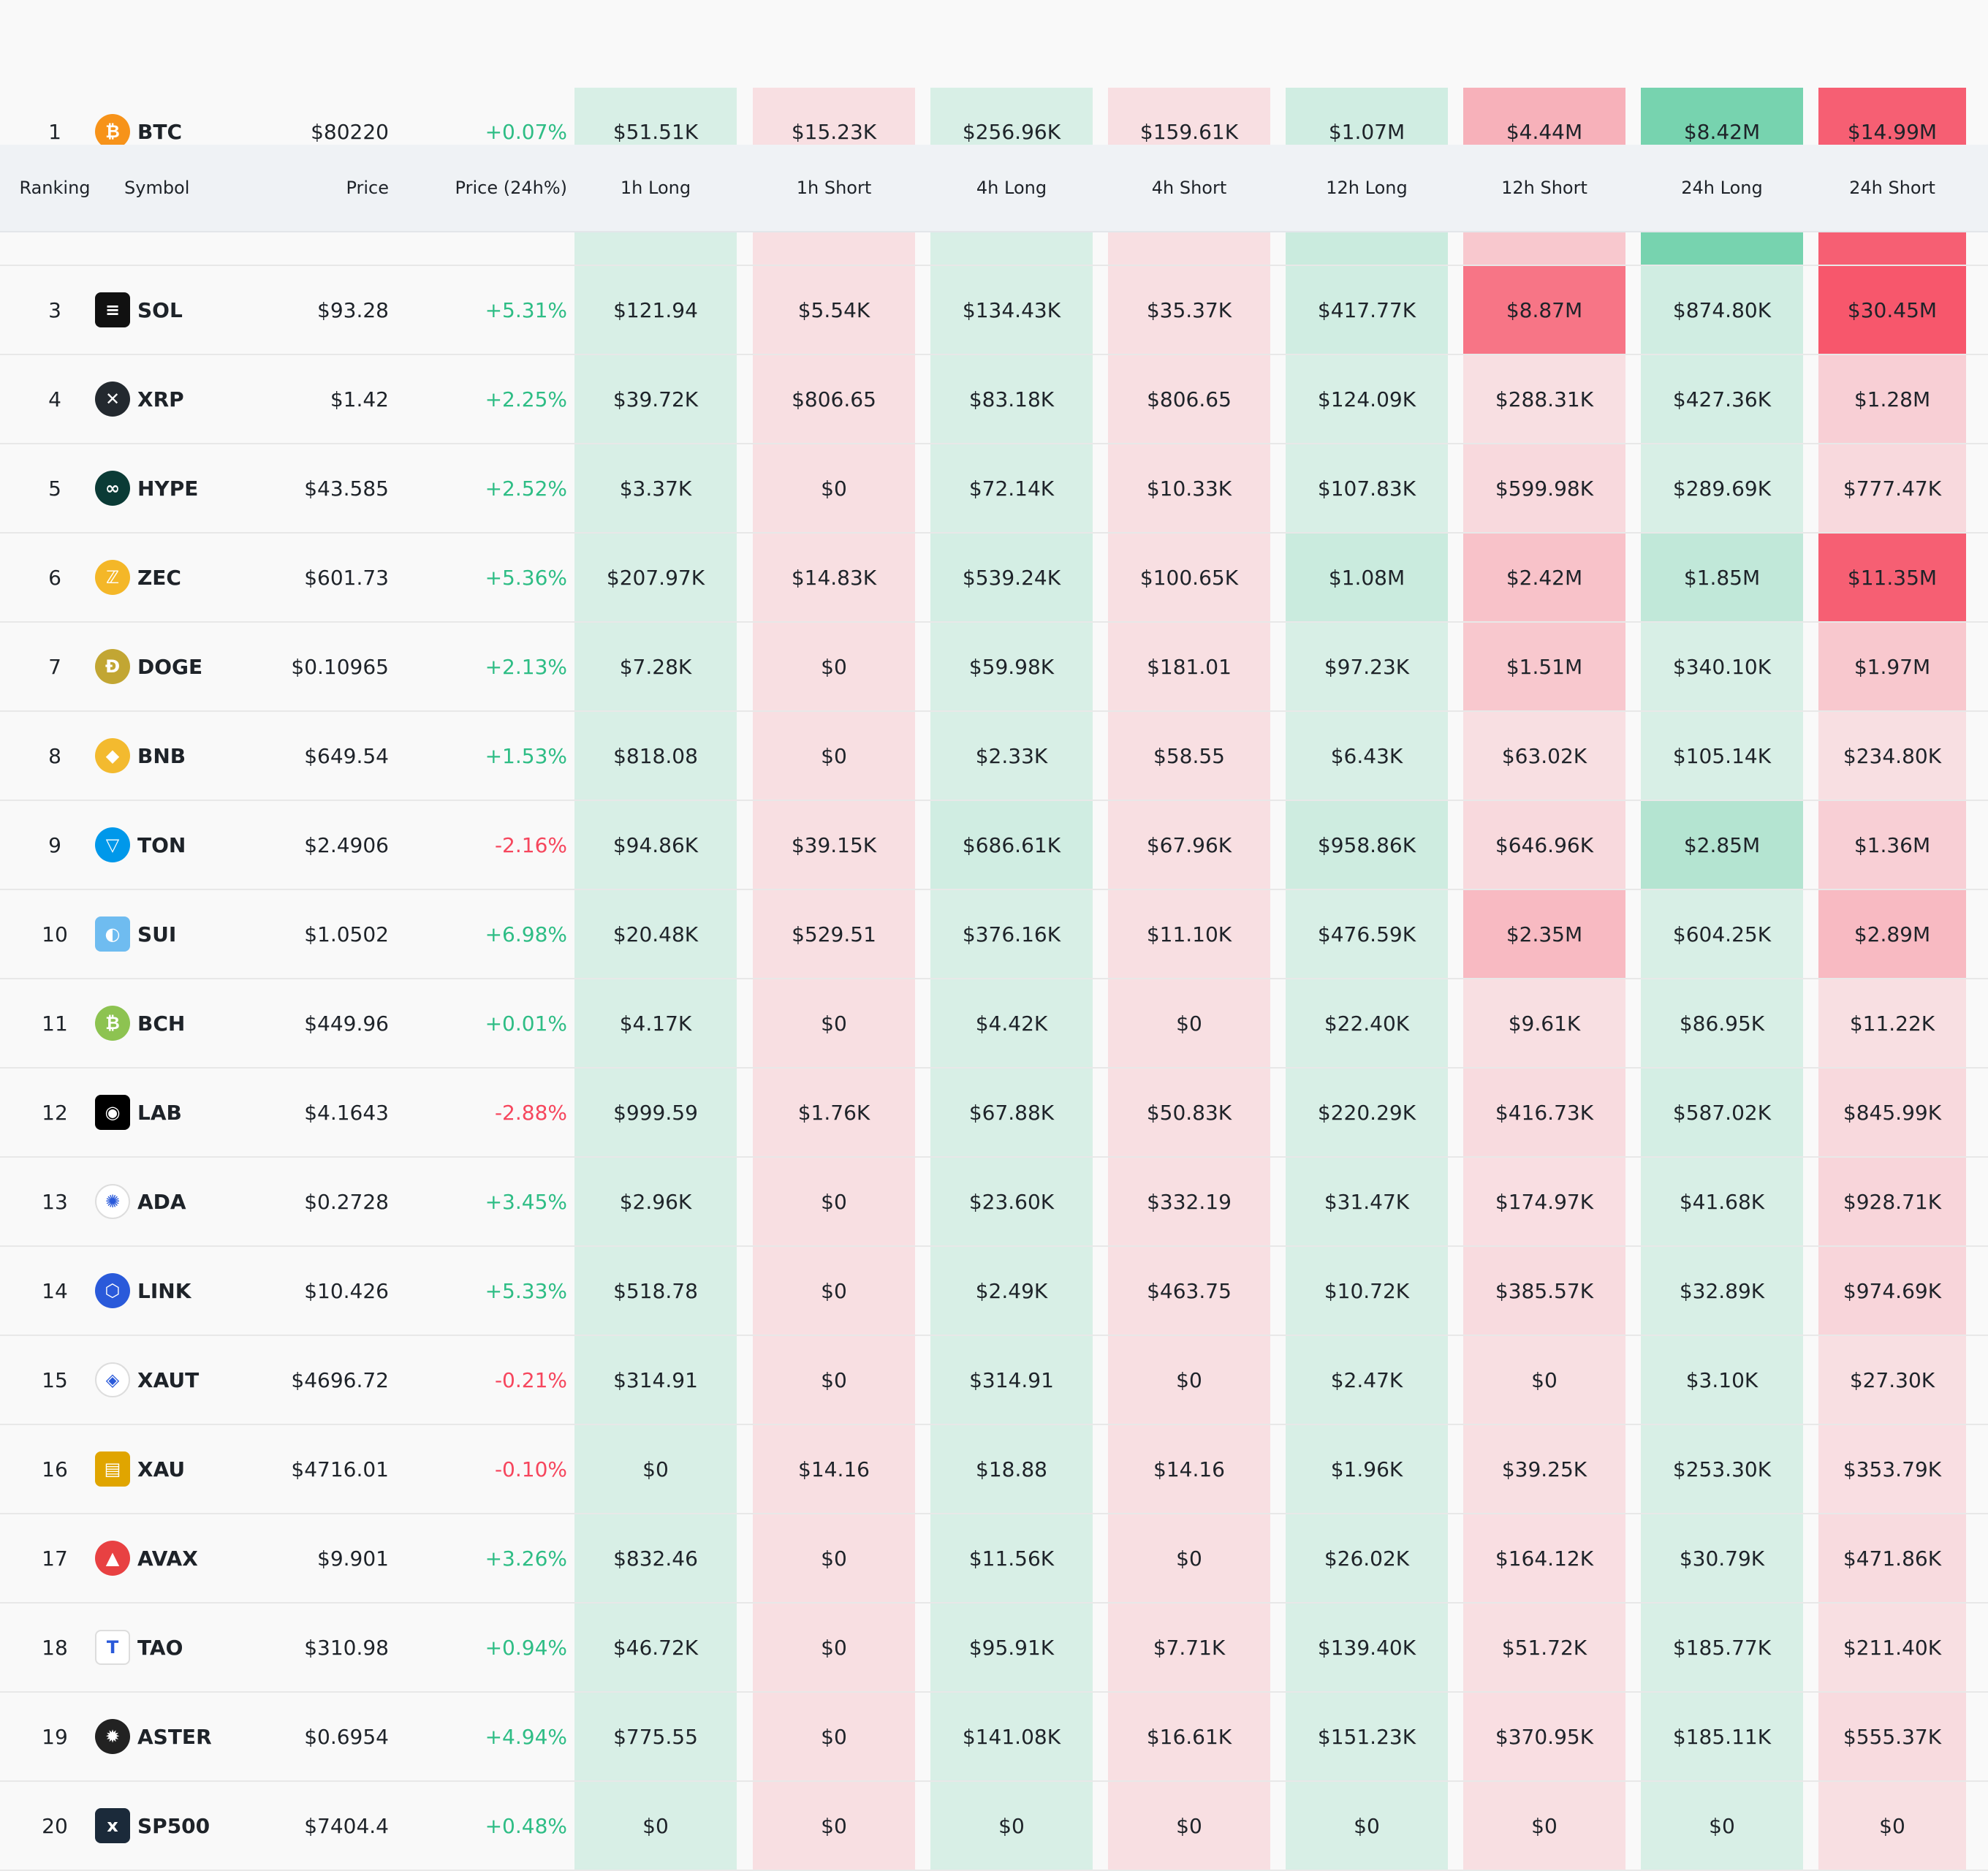 This screenshot has width=1988, height=1871. Describe the element at coordinates (1544, 934) in the screenshot. I see `value-cell: $2.35M` at that location.